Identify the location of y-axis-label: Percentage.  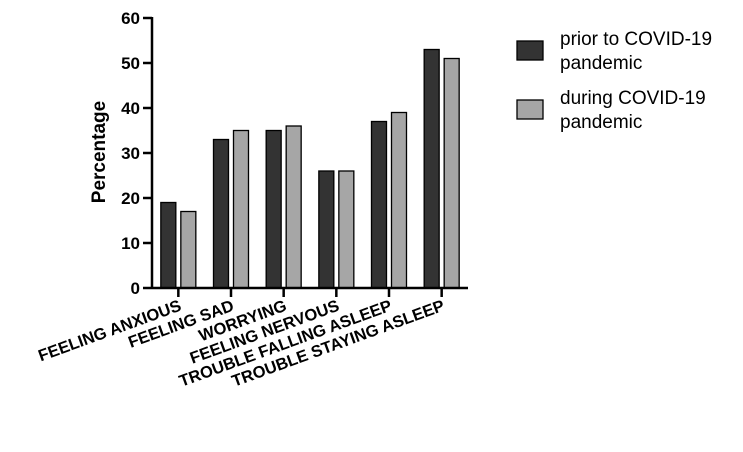
(99, 152).